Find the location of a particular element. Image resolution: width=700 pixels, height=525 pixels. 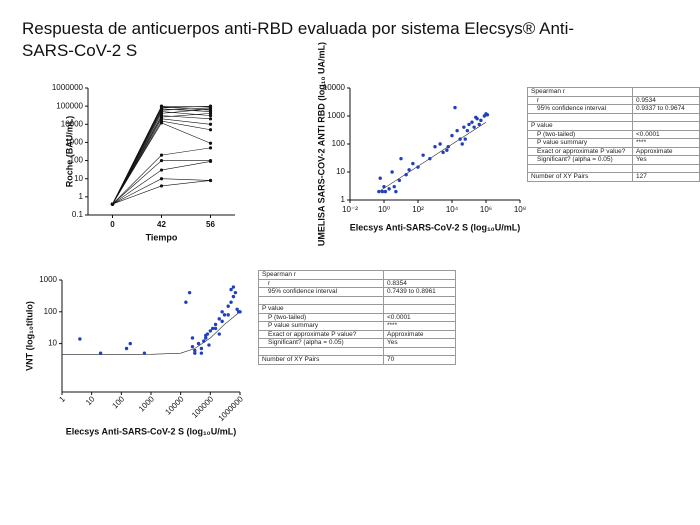

table-cell: r is located at coordinates (321, 283).